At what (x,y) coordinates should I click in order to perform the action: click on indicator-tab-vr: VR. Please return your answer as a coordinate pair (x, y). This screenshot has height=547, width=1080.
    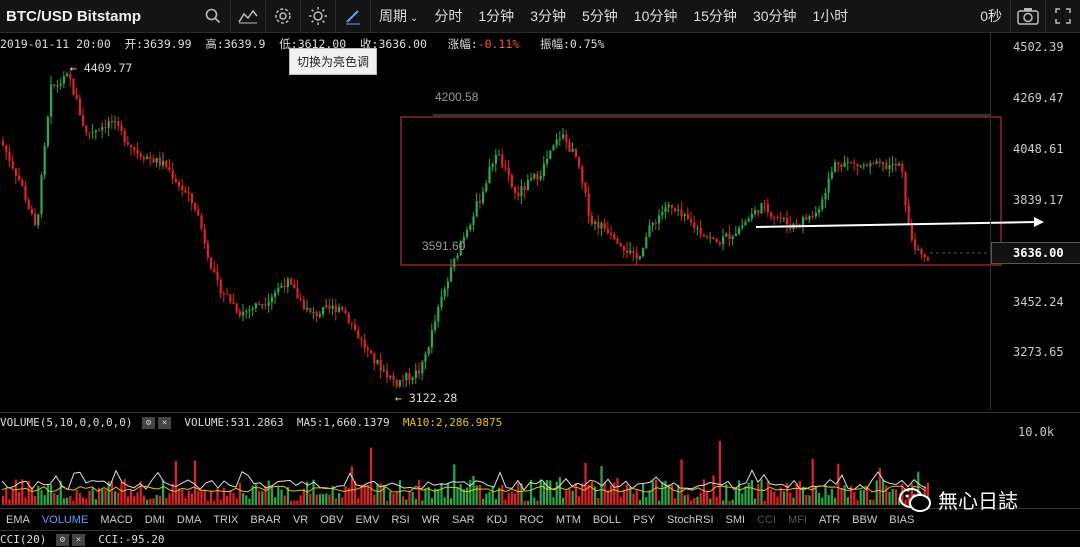
    Looking at the image, I should click on (300, 520).